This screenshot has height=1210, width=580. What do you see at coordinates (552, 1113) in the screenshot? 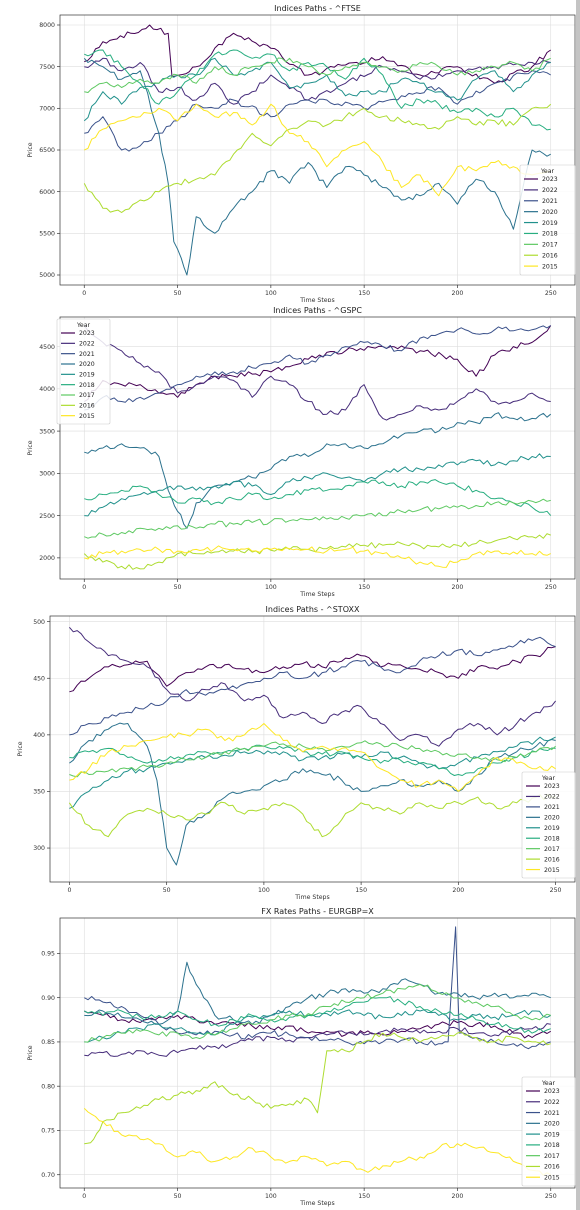
I see `chart3-legend-label-2021: 2021` at bounding box center [552, 1113].